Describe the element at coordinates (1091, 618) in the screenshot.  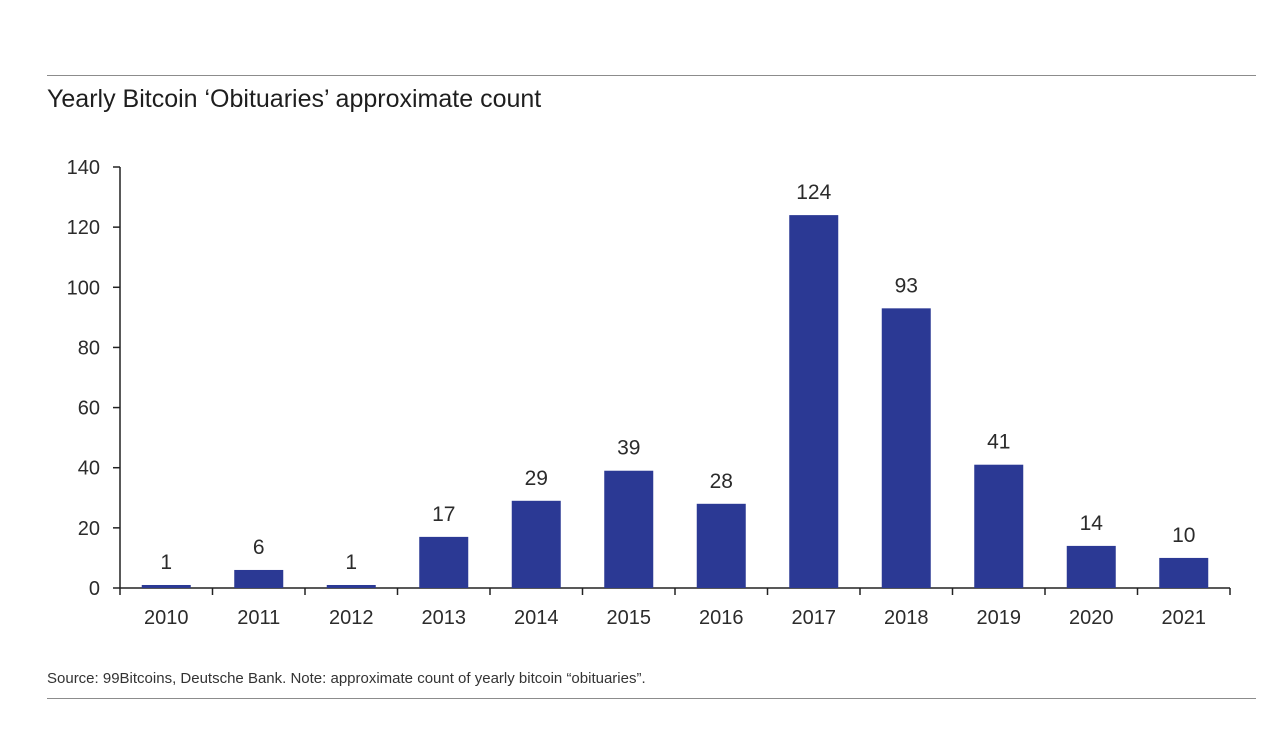
I see `x-tick-label-2020: 2020` at that location.